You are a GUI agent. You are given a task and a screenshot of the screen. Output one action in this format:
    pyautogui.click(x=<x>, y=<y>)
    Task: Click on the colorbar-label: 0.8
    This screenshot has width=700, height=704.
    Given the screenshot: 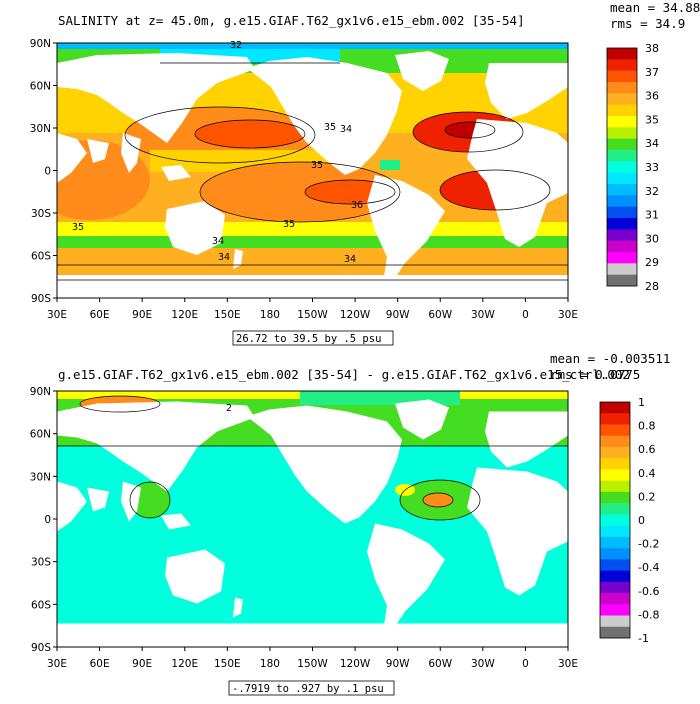 What is the action you would take?
    pyautogui.click(x=647, y=426)
    